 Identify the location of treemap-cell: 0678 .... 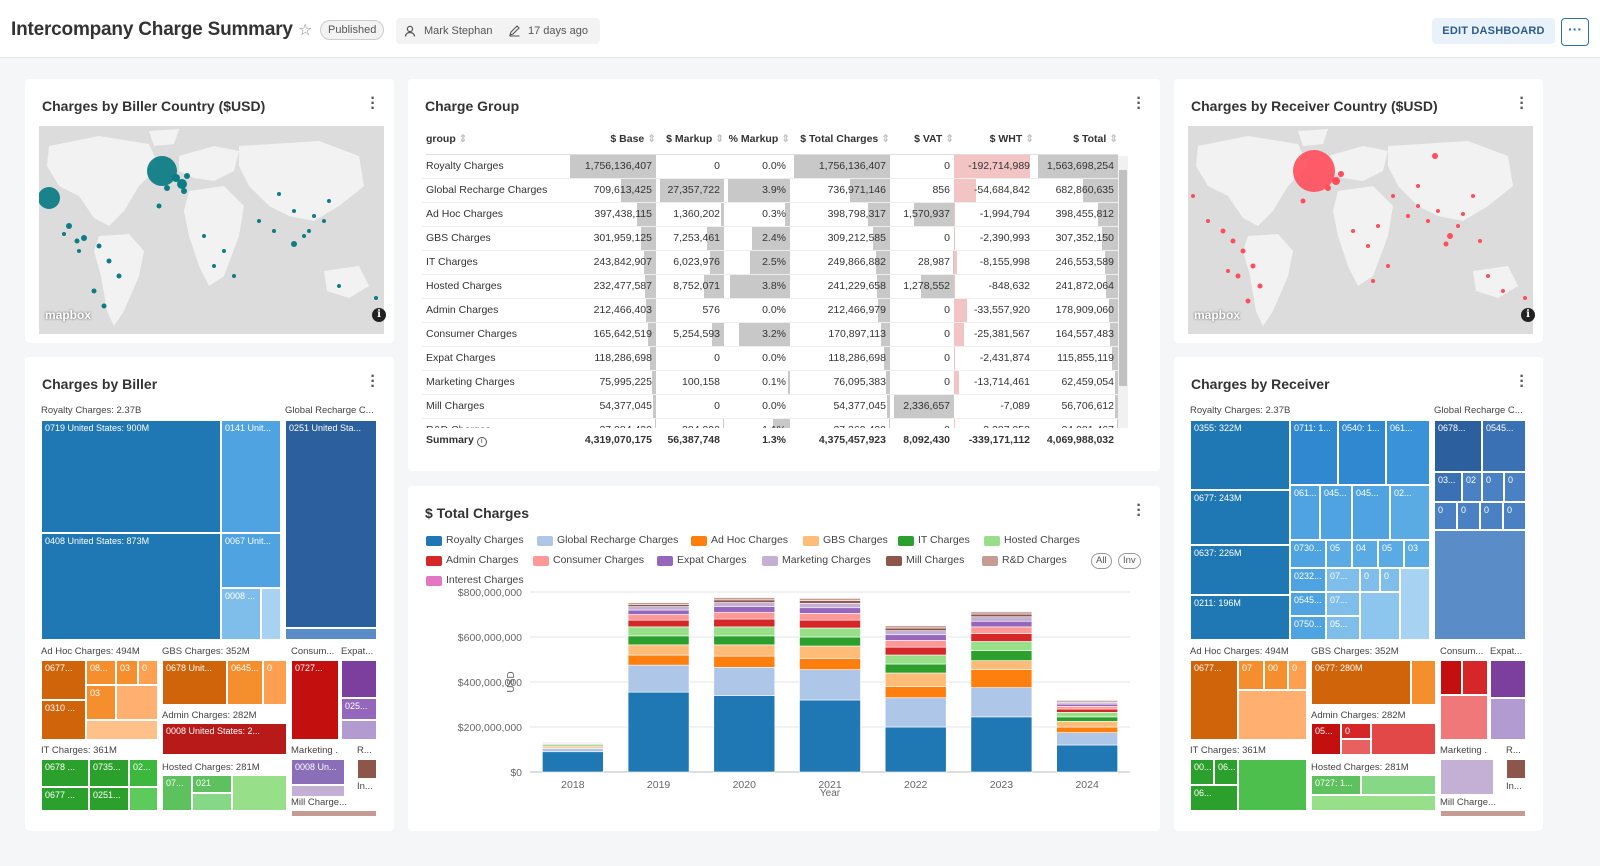
(65, 773).